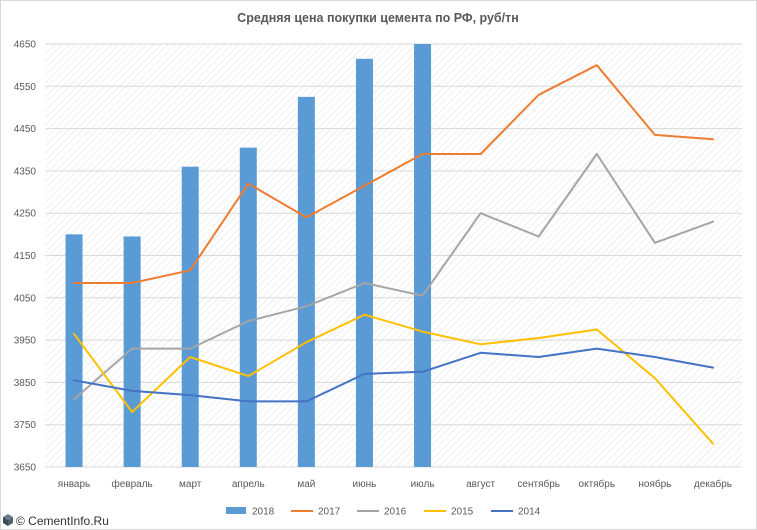  Describe the element at coordinates (395, 512) in the screenshot. I see `legend-label-2016: 2016` at that location.